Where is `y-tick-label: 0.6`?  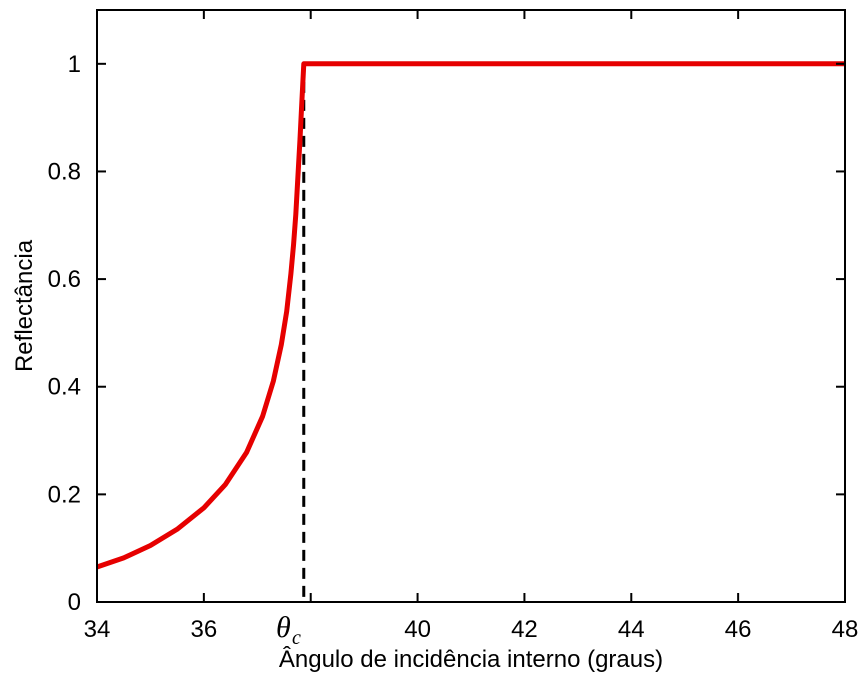 y-tick-label: 0.6 is located at coordinates (64, 279).